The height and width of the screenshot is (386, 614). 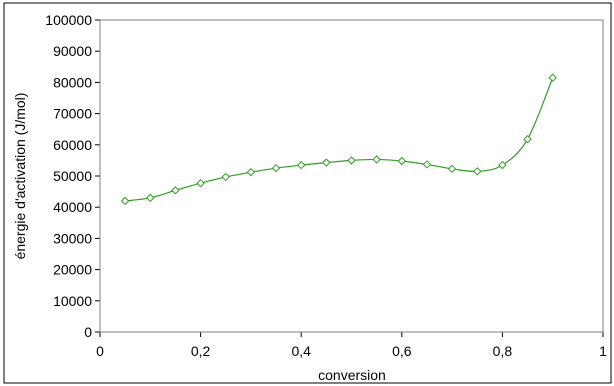 I want to click on y-tick-label: 30000, so click(x=72, y=238).